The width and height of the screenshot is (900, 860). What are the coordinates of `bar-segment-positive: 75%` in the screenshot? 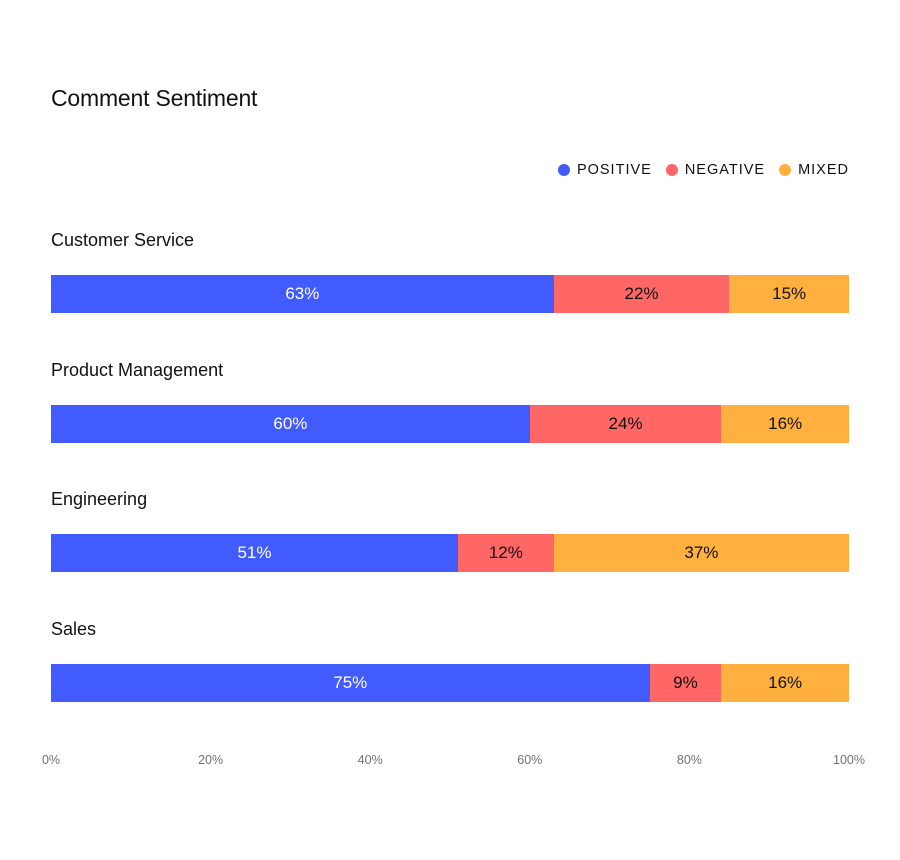 It's located at (350, 682).